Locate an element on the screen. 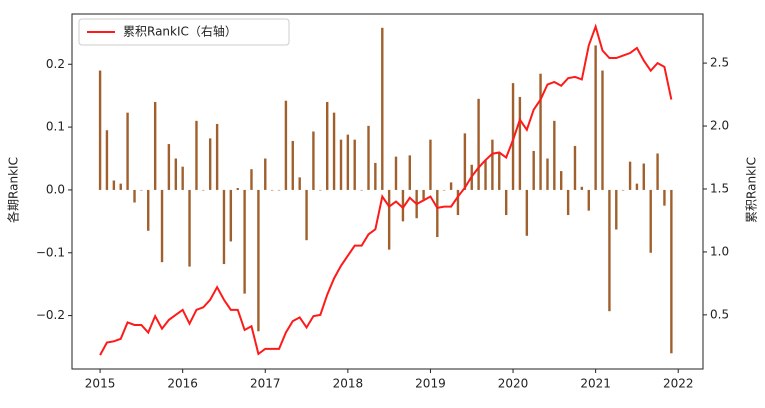  y2-tick-label: 2.0 is located at coordinates (719, 126).